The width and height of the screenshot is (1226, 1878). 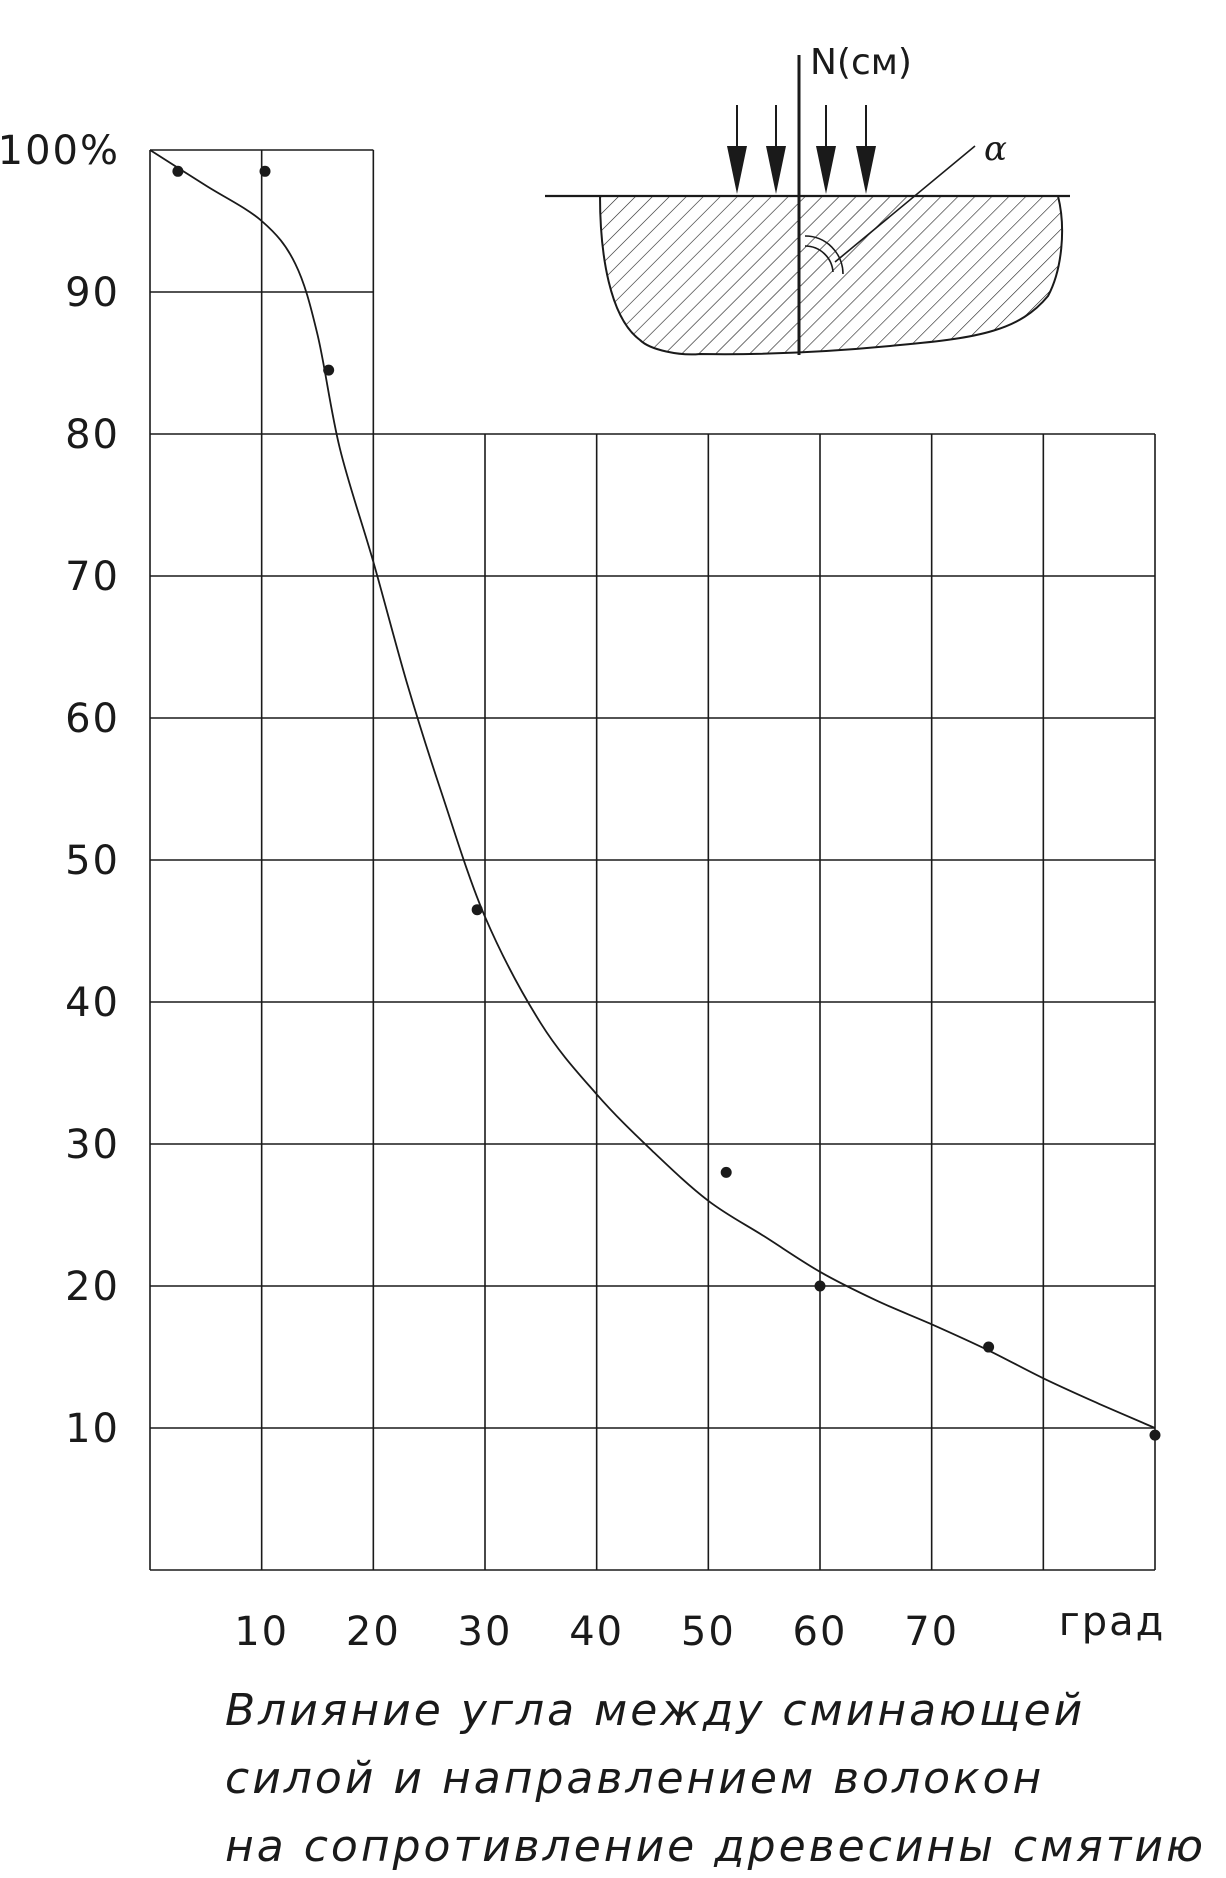 I want to click on x-tick-labels: 10 20 30 40 50 60 70, so click(x=596, y=1632).